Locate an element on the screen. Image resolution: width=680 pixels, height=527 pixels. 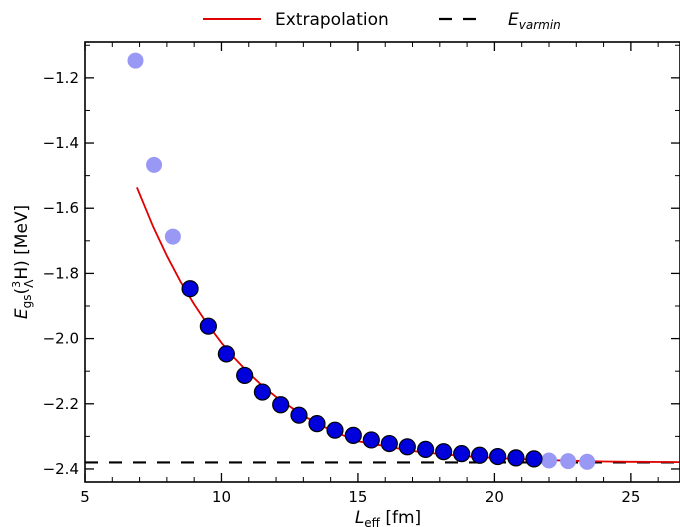
x-tick-label: 10 is located at coordinates (221, 497).